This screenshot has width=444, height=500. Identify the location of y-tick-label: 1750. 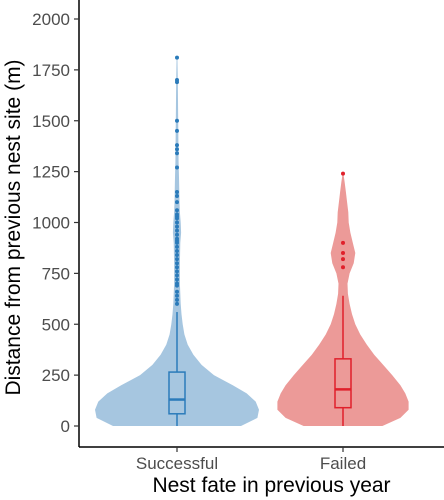
(51, 70).